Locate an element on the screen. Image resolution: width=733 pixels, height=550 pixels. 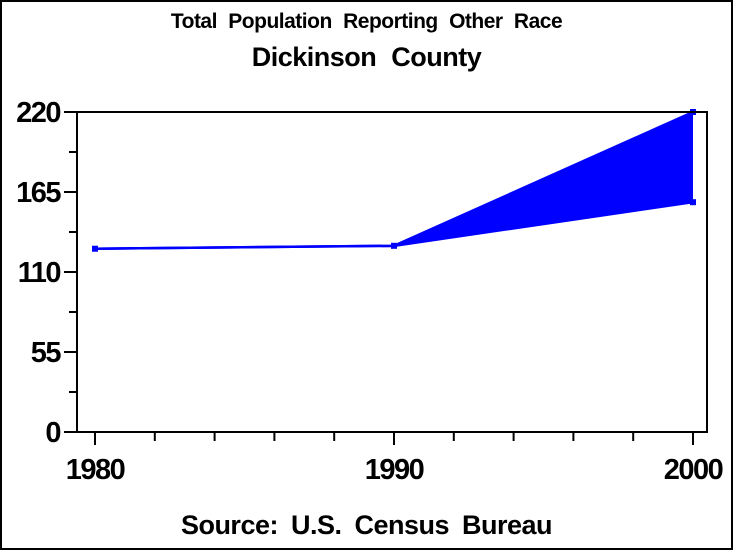
chart-title: Total Population Reporting Other Race is located at coordinates (366, 21).